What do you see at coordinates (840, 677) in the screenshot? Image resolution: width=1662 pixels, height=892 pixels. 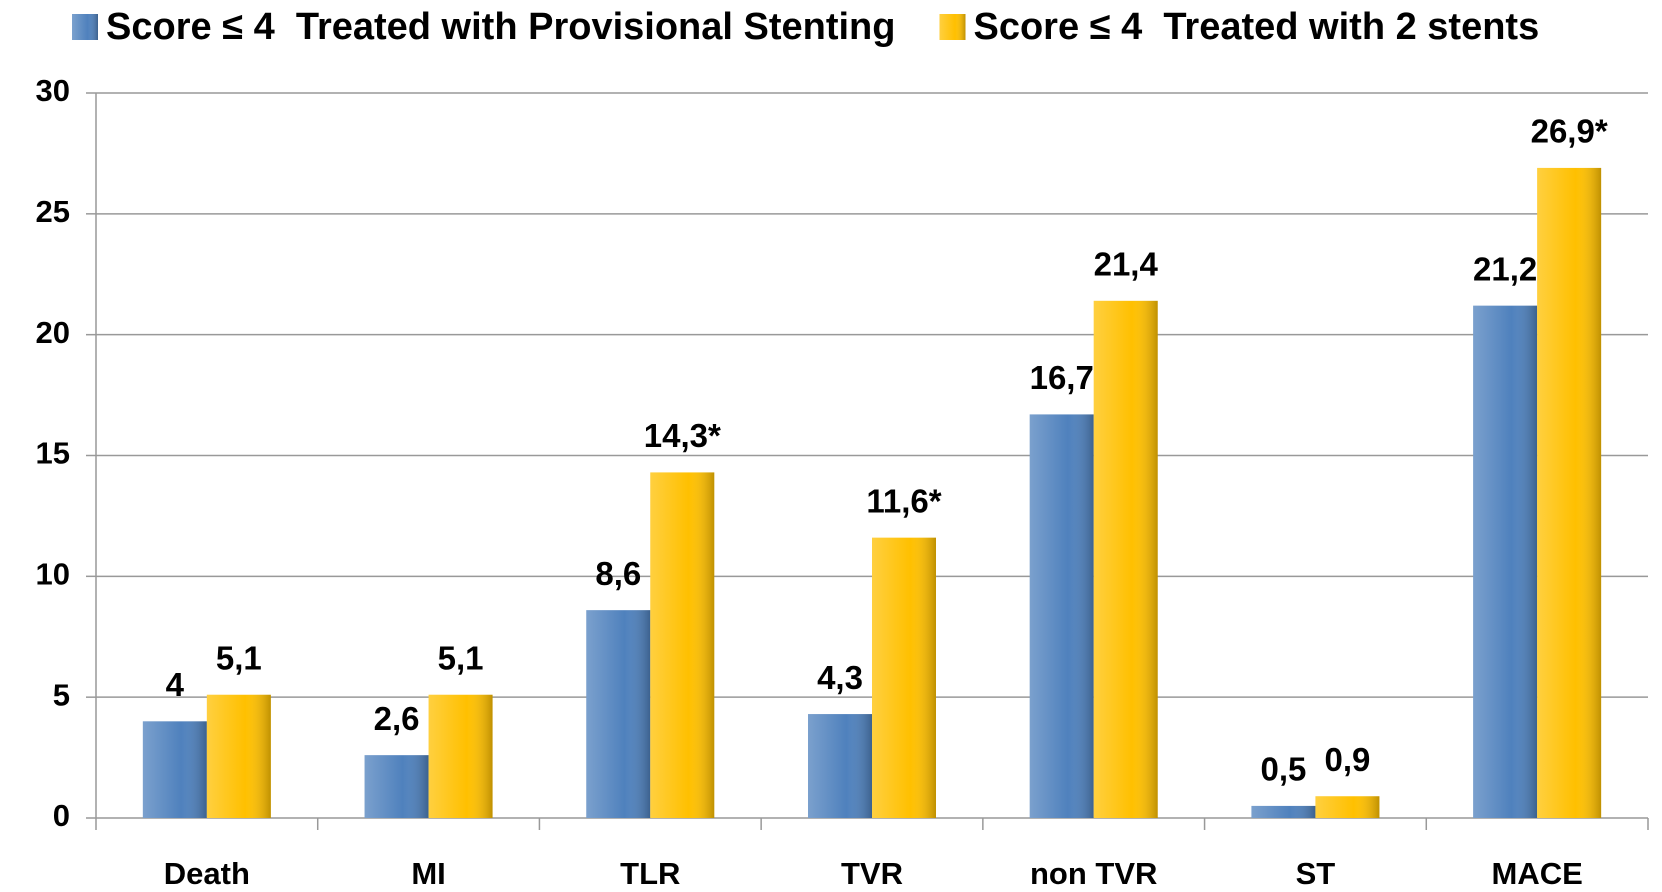 I see `value-label: 4,3` at bounding box center [840, 677].